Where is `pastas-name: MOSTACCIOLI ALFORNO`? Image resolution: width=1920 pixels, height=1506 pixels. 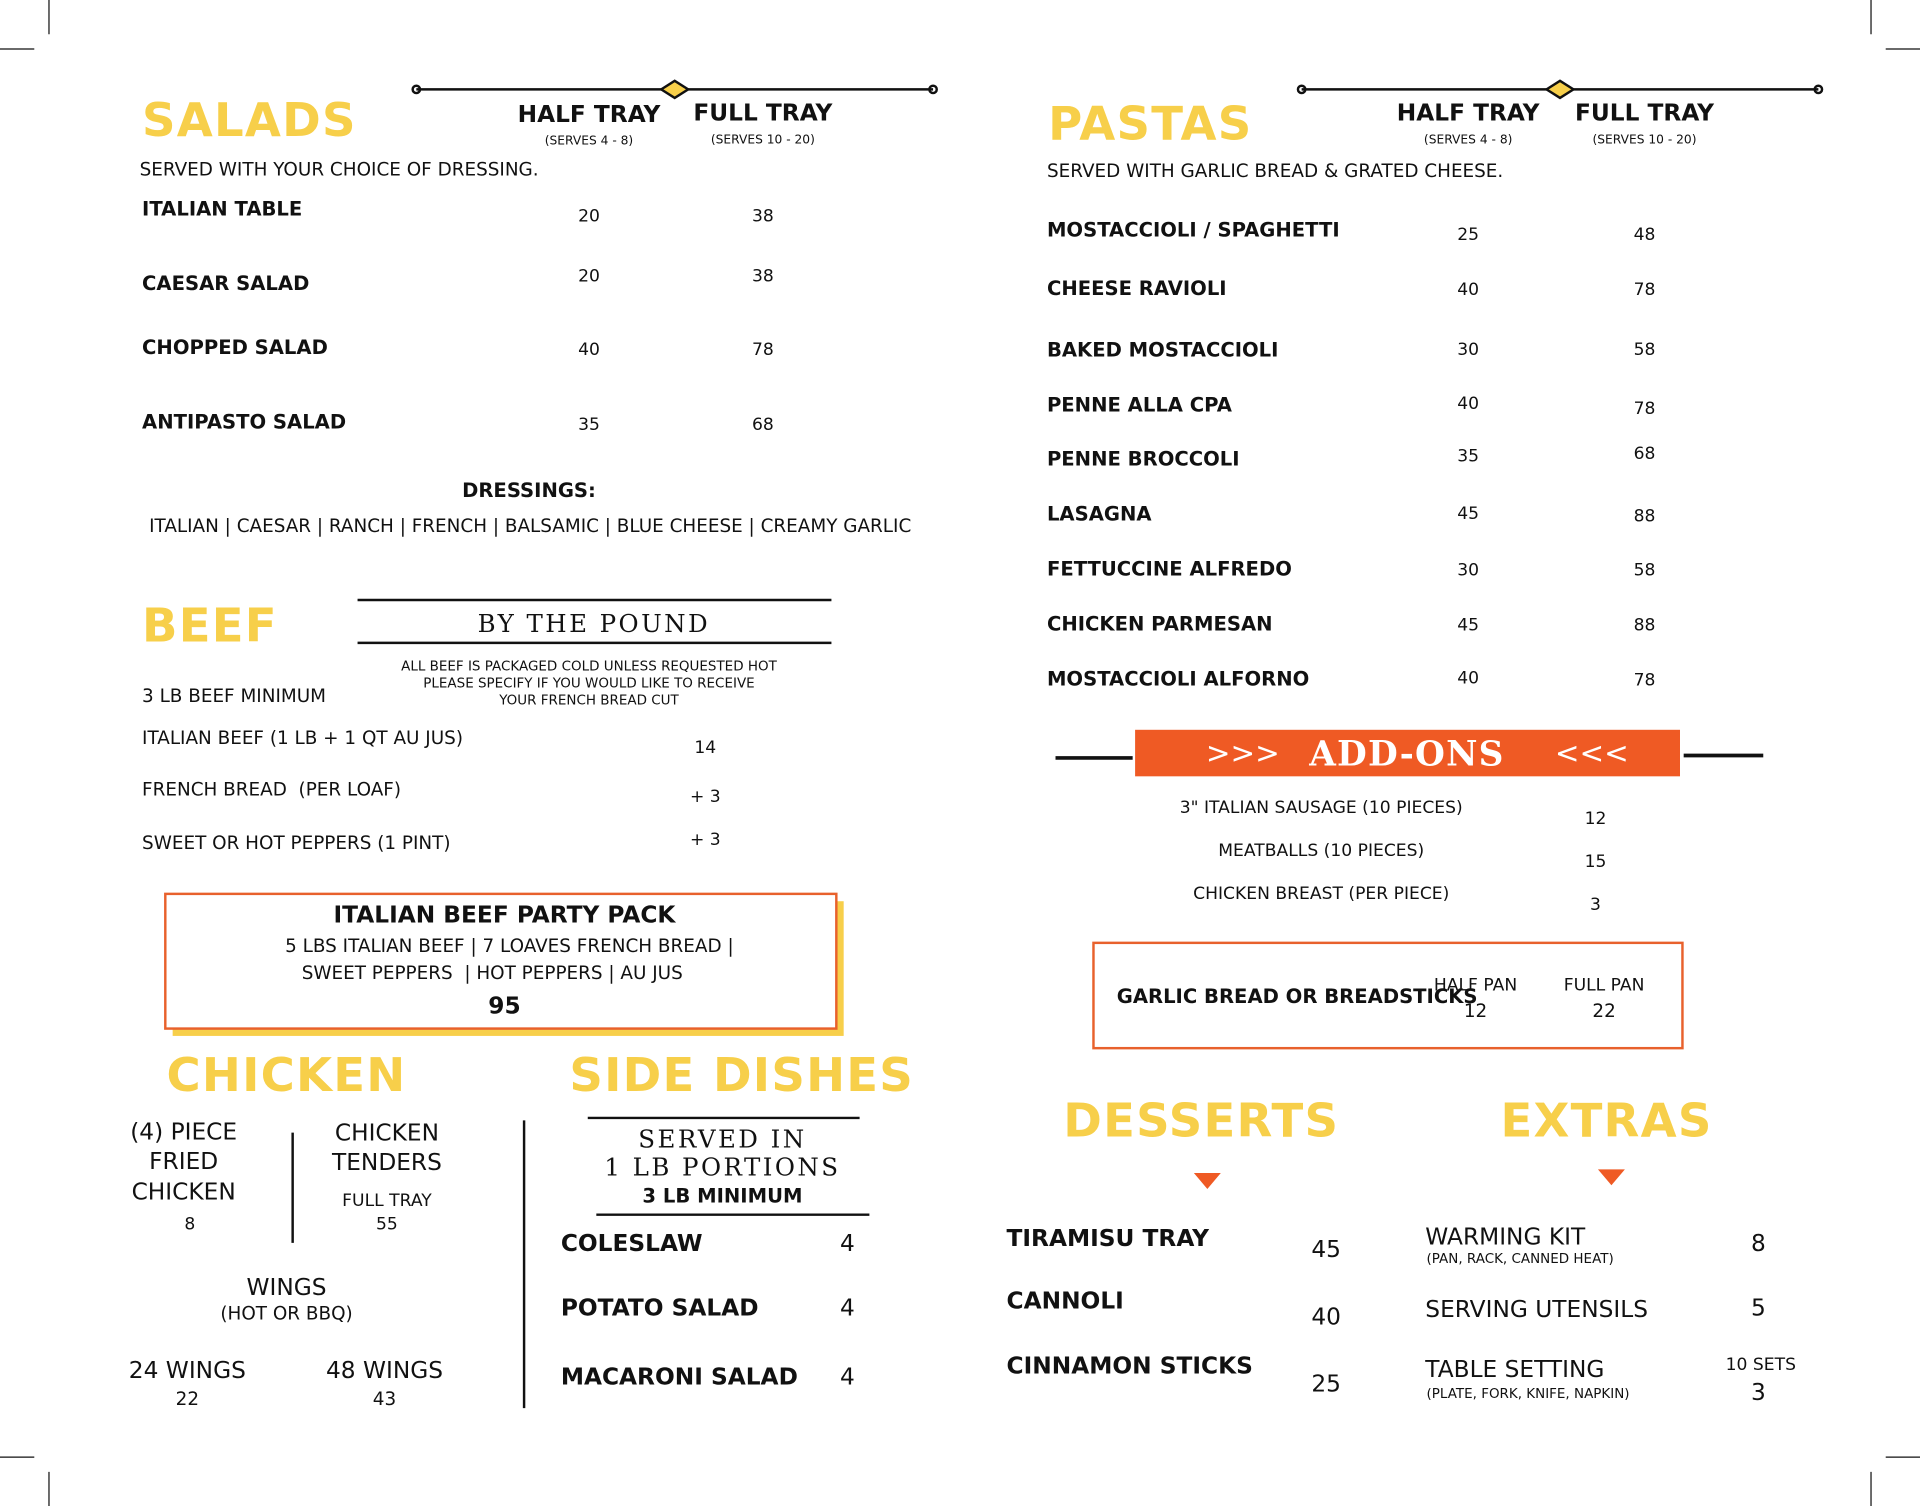
pastas-name: MOSTACCIOLI ALFORNO is located at coordinates (1178, 679).